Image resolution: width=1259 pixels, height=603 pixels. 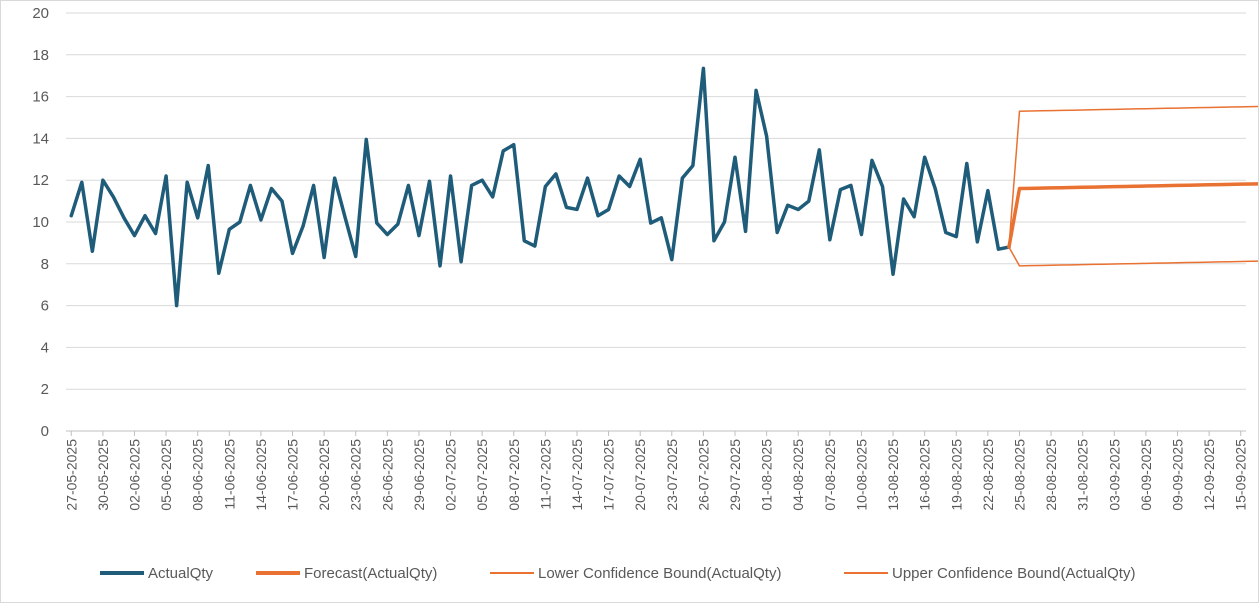 I want to click on x-tick-label: 11-07-2025, so click(x=545, y=474).